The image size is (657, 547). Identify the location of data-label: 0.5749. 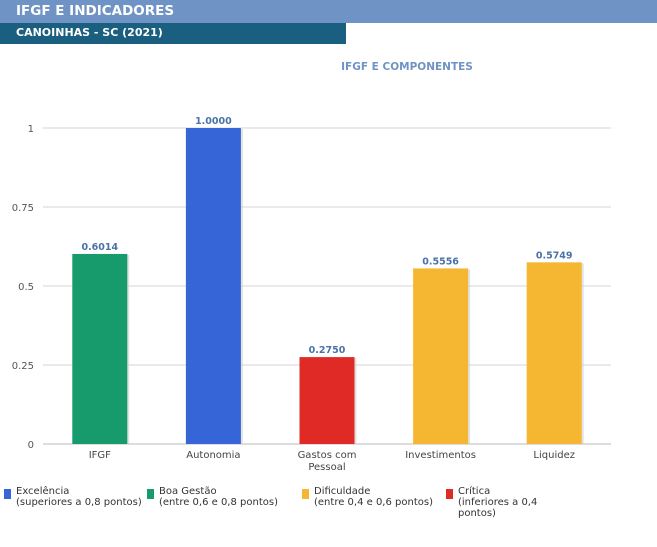
(554, 255).